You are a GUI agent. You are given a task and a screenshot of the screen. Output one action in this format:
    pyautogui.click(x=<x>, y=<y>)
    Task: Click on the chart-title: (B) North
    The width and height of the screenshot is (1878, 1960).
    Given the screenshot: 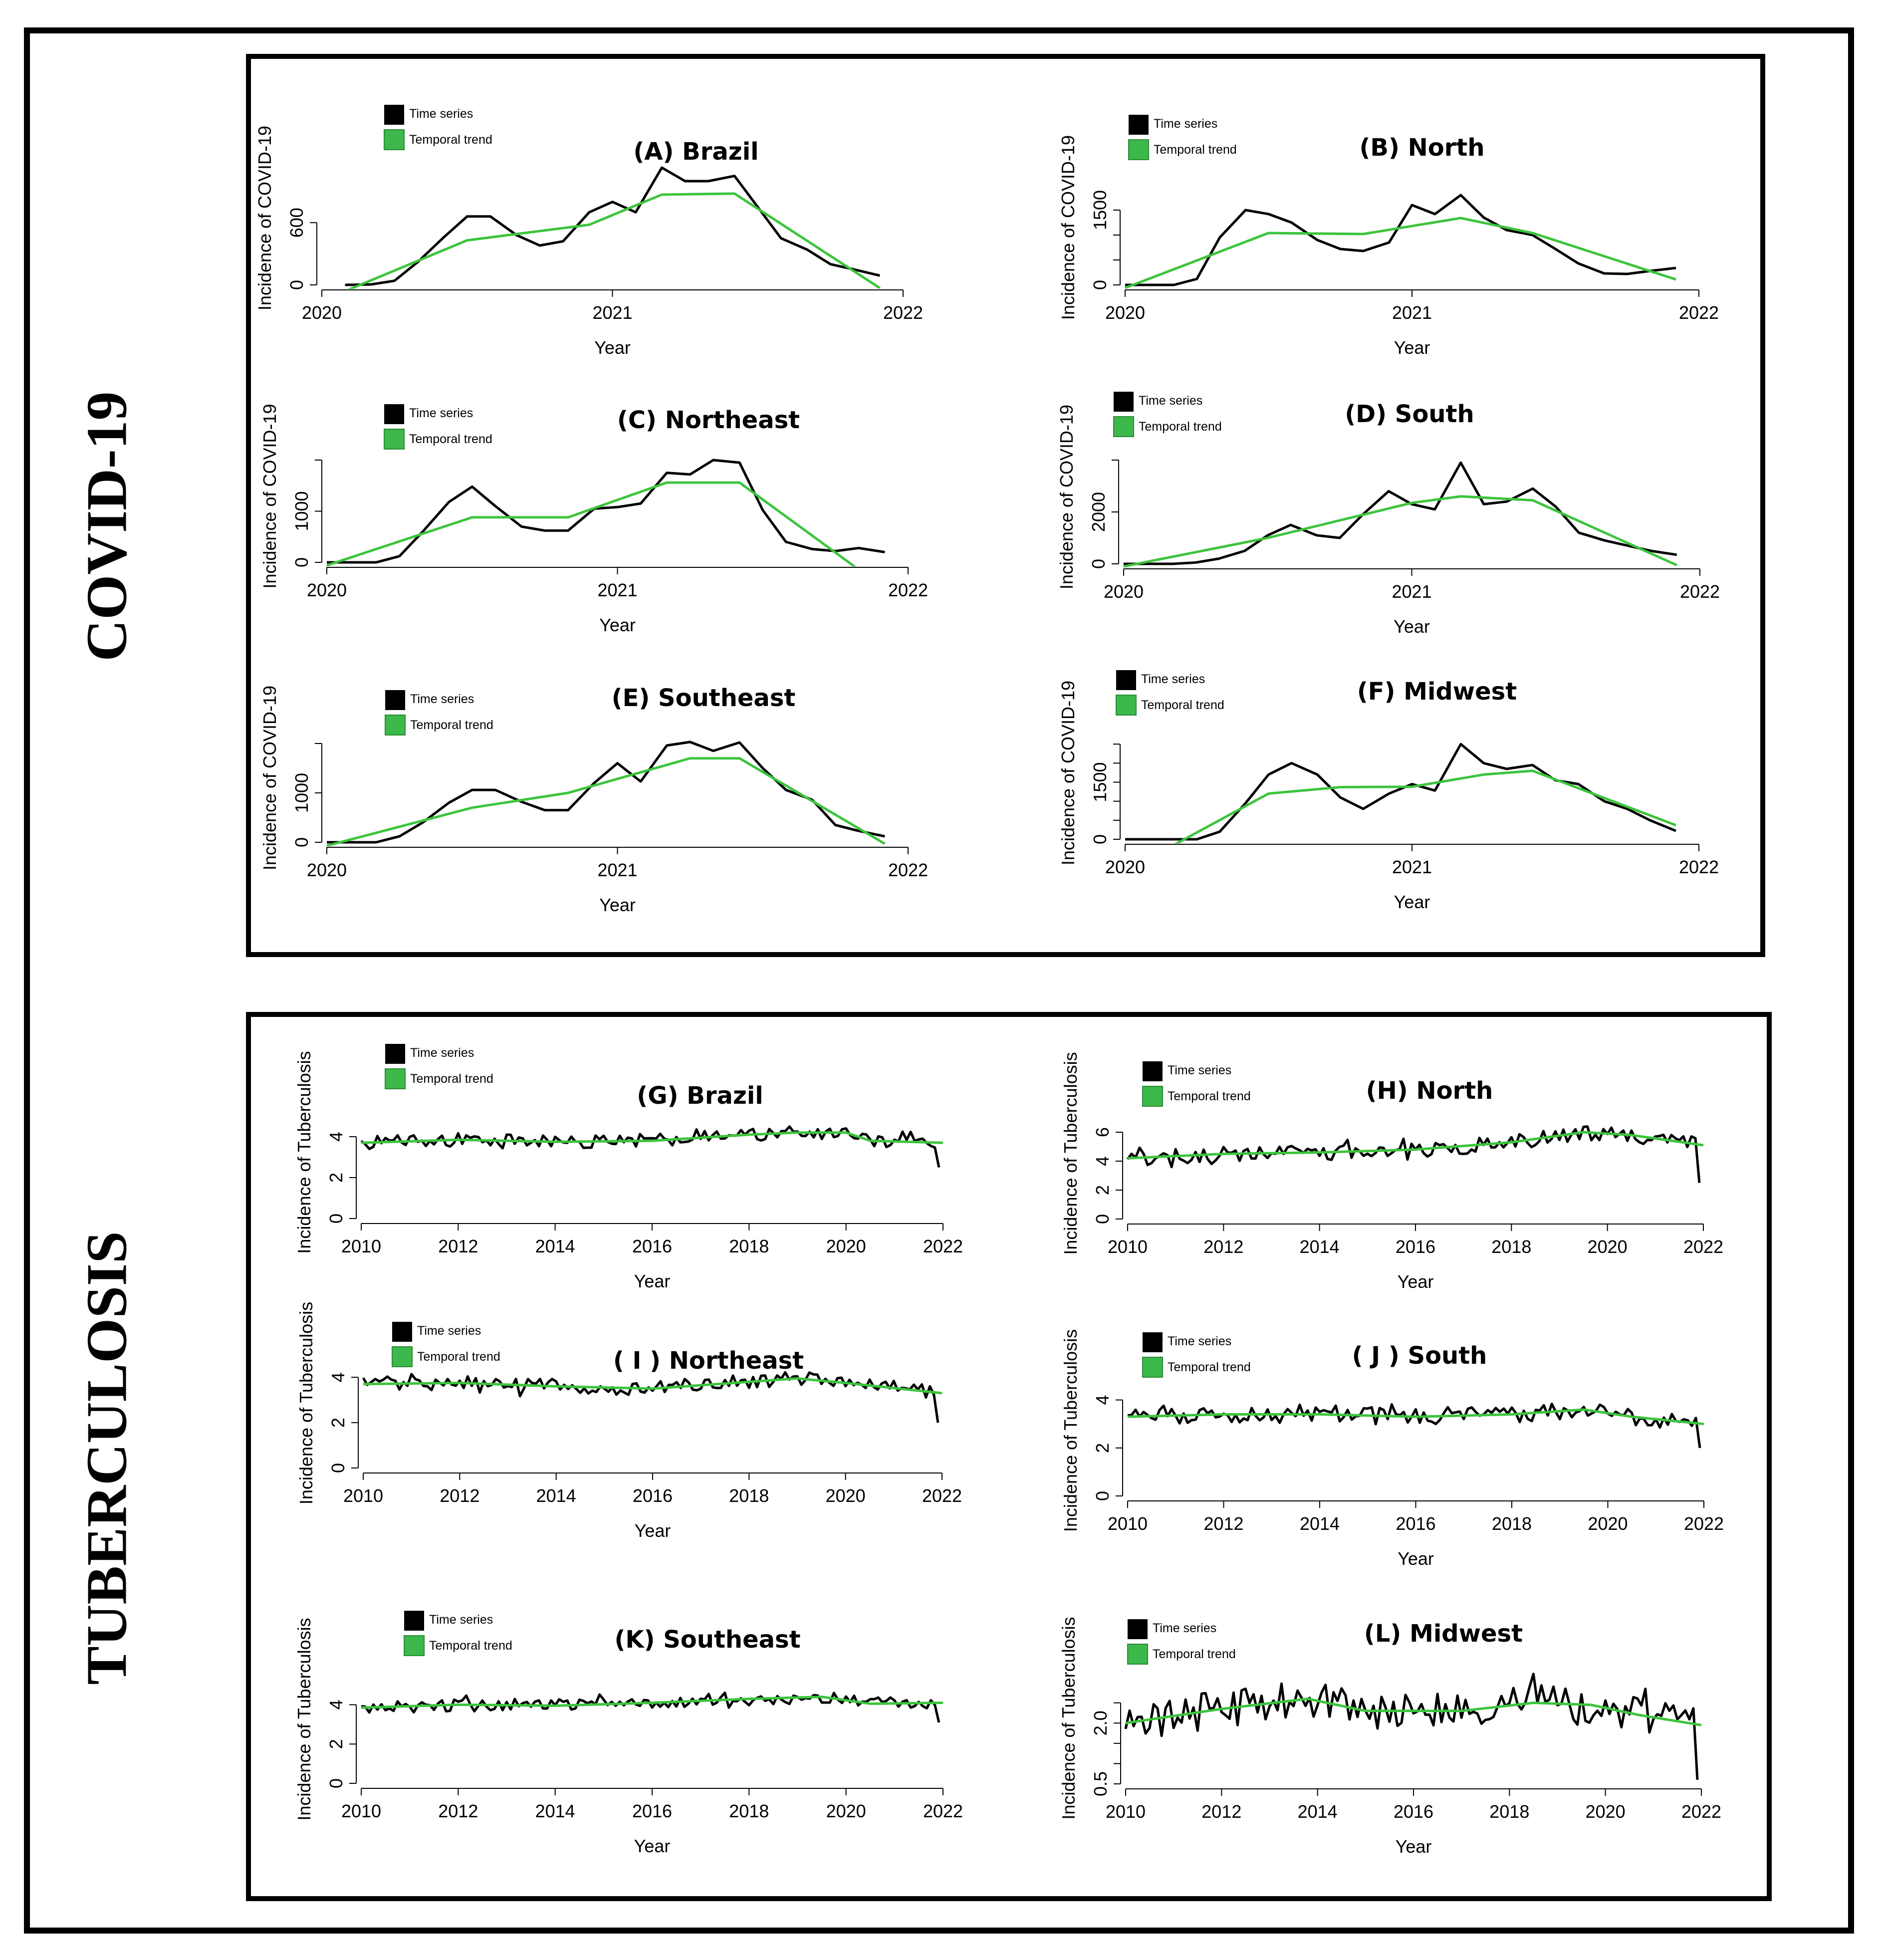 What is the action you would take?
    pyautogui.click(x=1422, y=148)
    